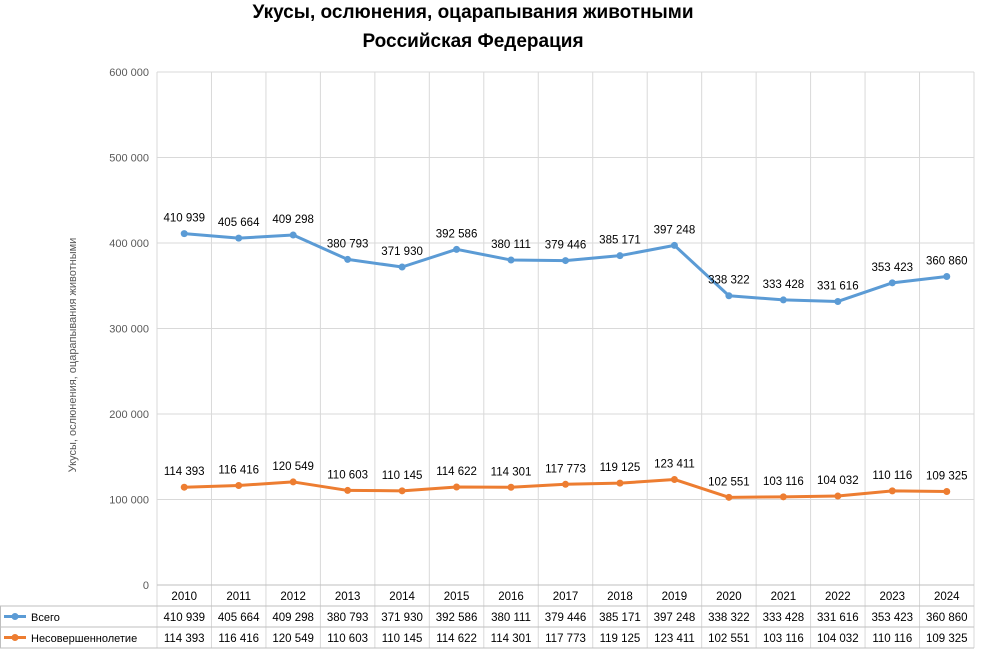 Image resolution: width=982 pixels, height=652 pixels. What do you see at coordinates (784, 597) in the screenshot?
I see `x-tick-label: 2021` at bounding box center [784, 597].